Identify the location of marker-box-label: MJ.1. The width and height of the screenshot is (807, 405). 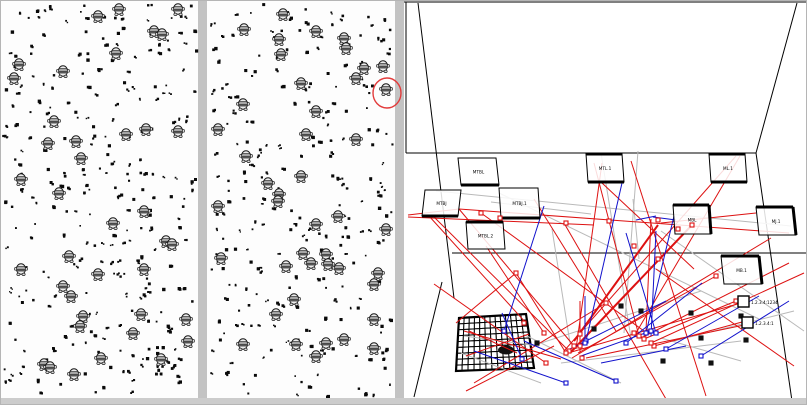
(776, 221).